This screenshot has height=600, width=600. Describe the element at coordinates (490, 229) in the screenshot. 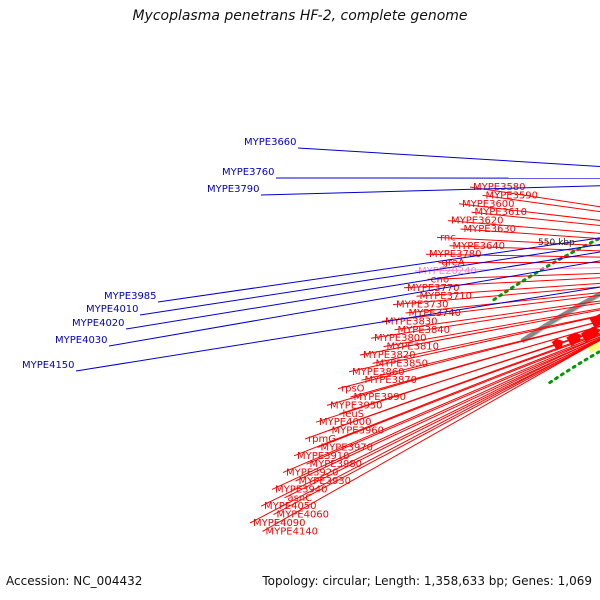

I see `gene-label: MYPE3630` at that location.